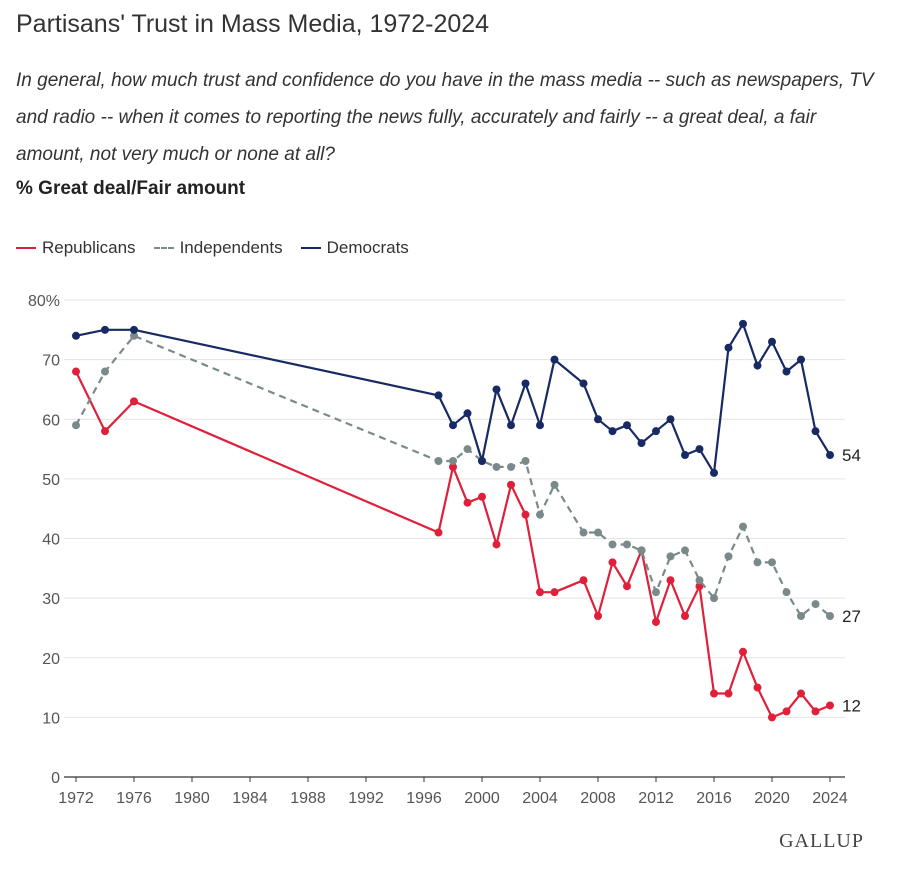 This screenshot has width=900, height=885. Describe the element at coordinates (192, 798) in the screenshot. I see `x-tick-label: 1980` at that location.